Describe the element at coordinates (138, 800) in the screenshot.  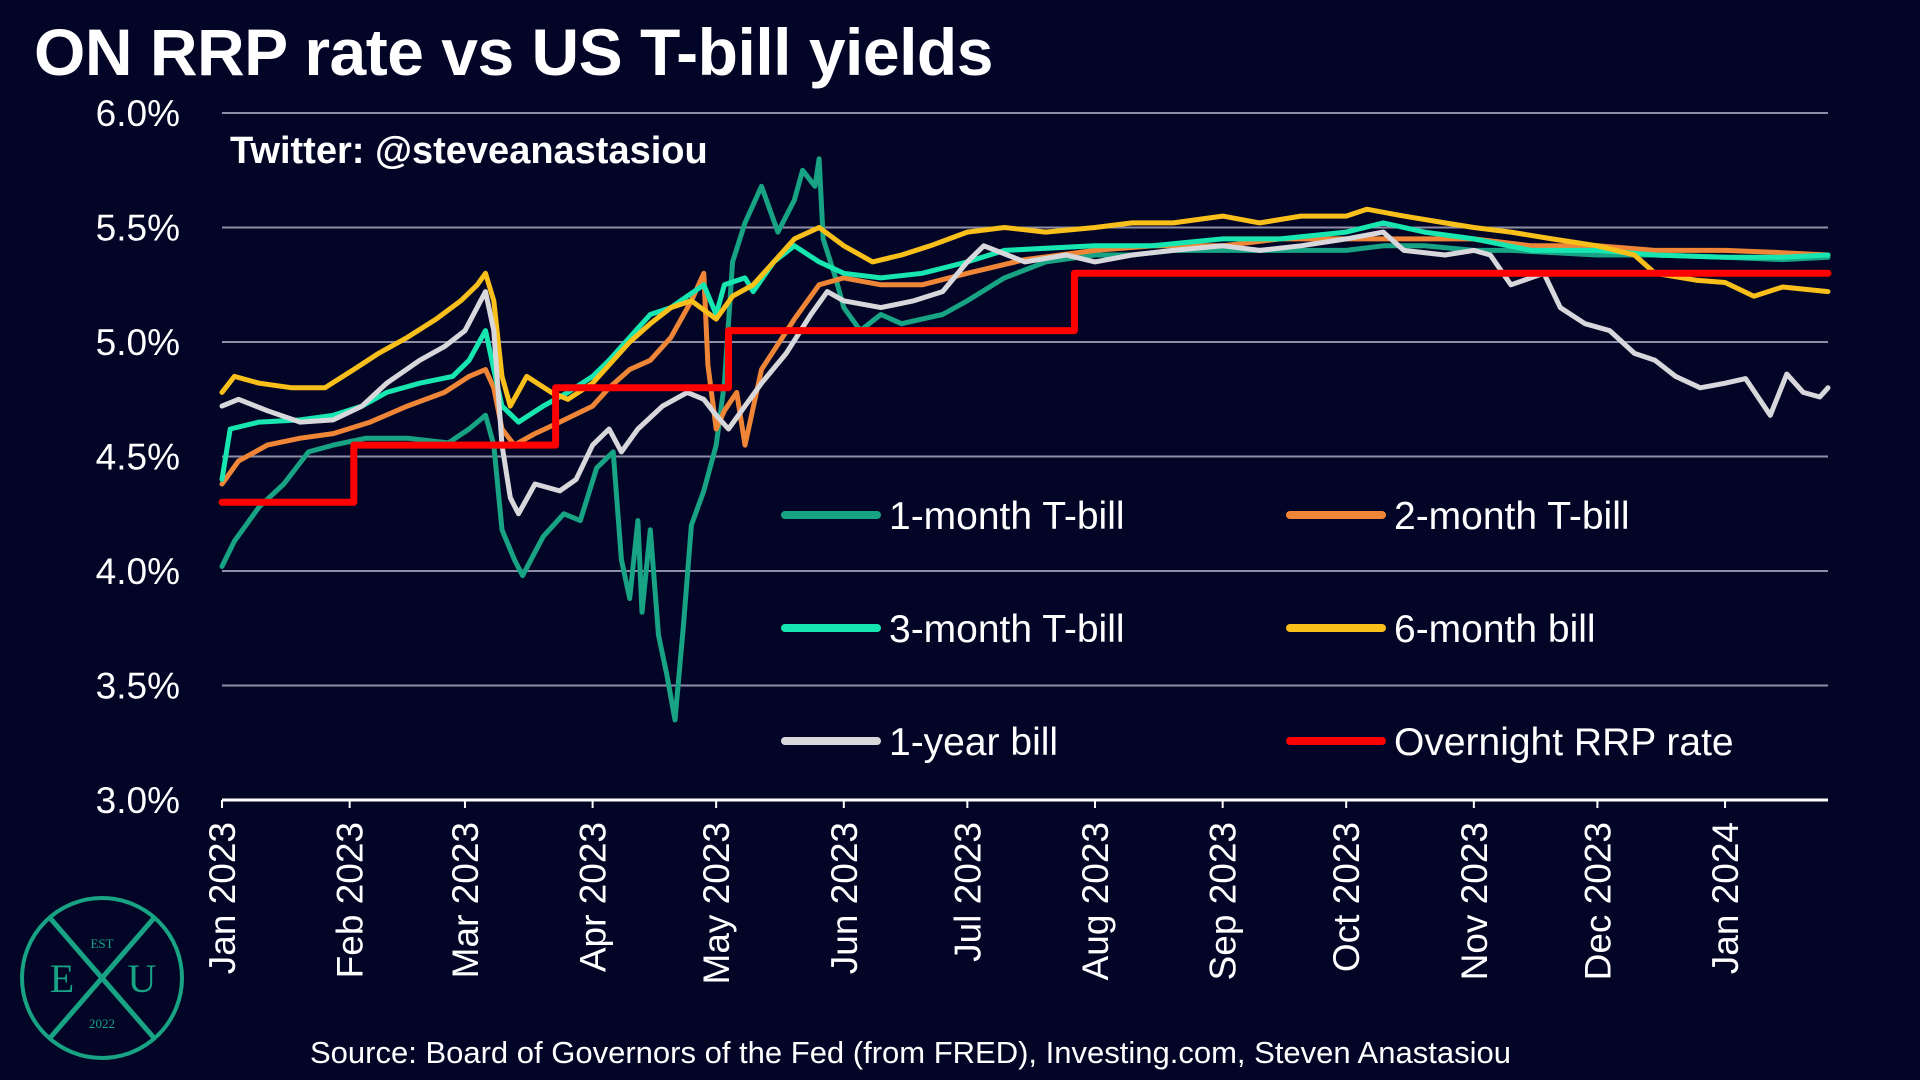
I see `y-tick-label: 3.0%` at that location.